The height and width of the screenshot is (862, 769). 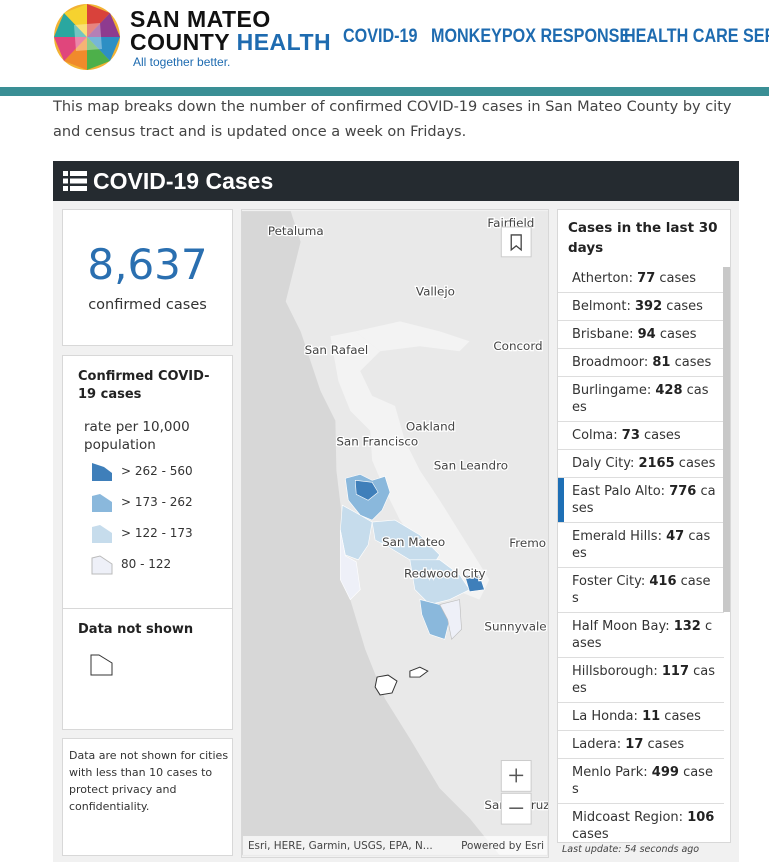 I want to click on bay, so click(x=412, y=336).